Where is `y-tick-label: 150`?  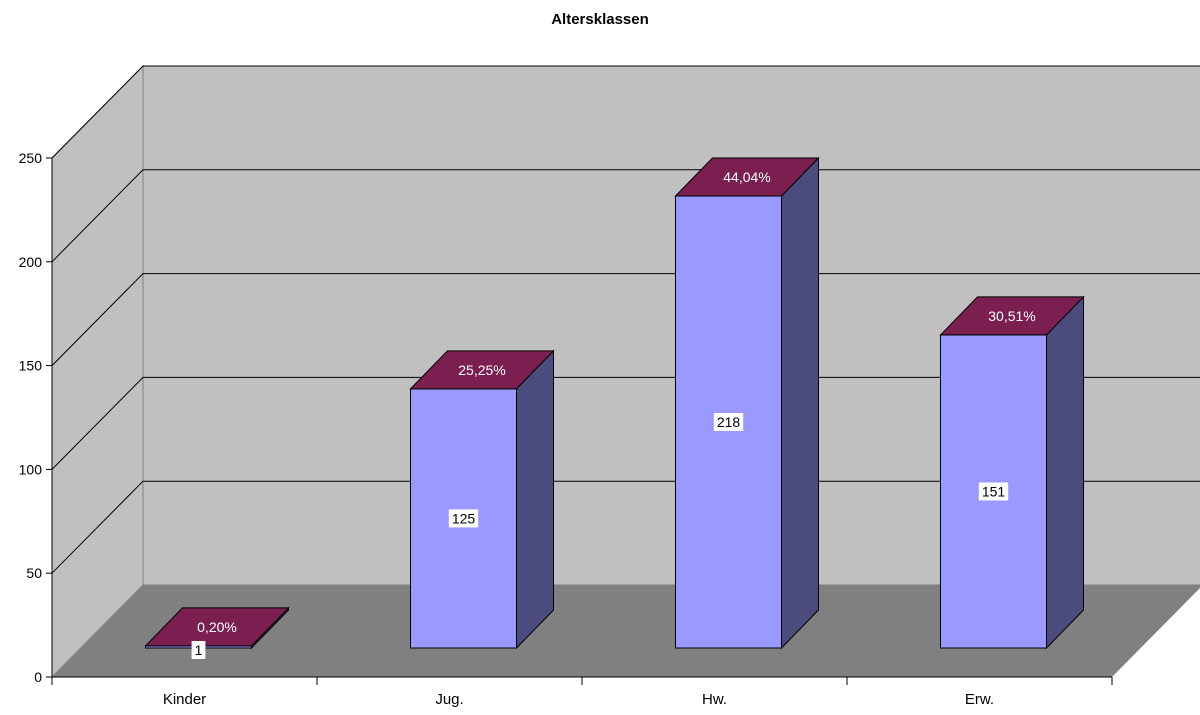
y-tick-label: 150 is located at coordinates (31, 366).